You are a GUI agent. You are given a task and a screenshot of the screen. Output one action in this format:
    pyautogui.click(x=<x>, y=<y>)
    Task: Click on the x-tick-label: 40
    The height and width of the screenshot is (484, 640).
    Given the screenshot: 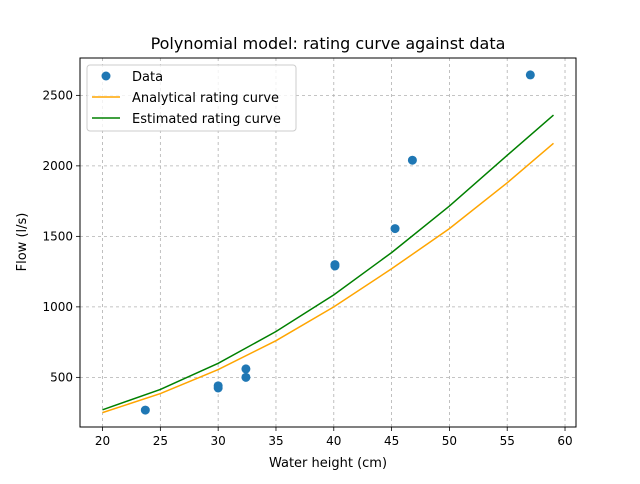 What is the action you would take?
    pyautogui.click(x=333, y=441)
    